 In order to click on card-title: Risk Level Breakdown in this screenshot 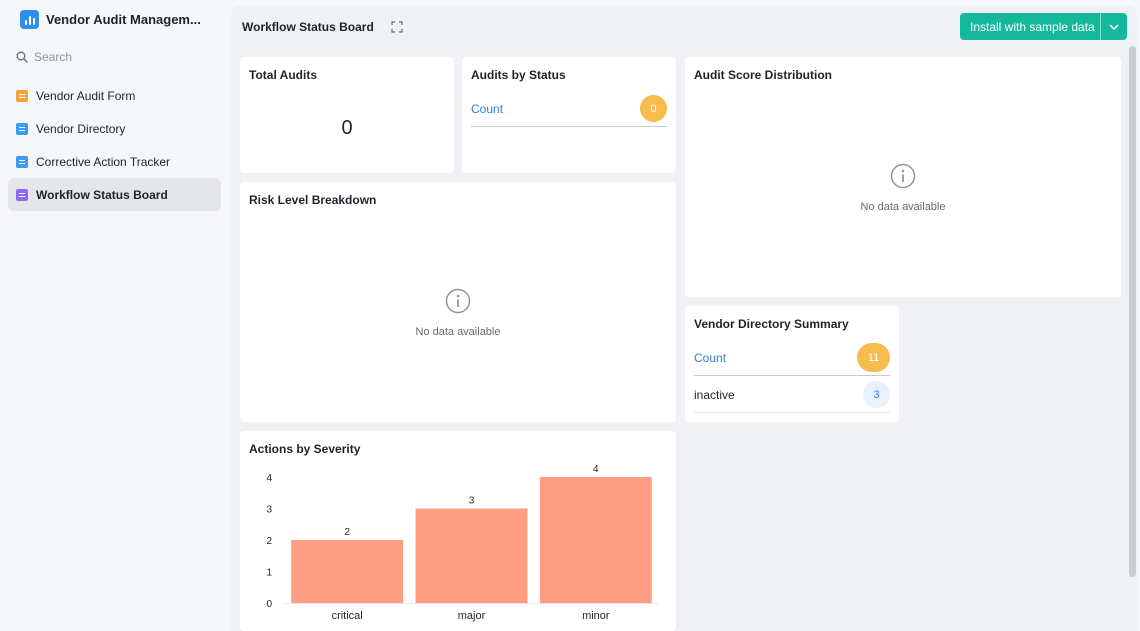, I will do `click(313, 200)`.